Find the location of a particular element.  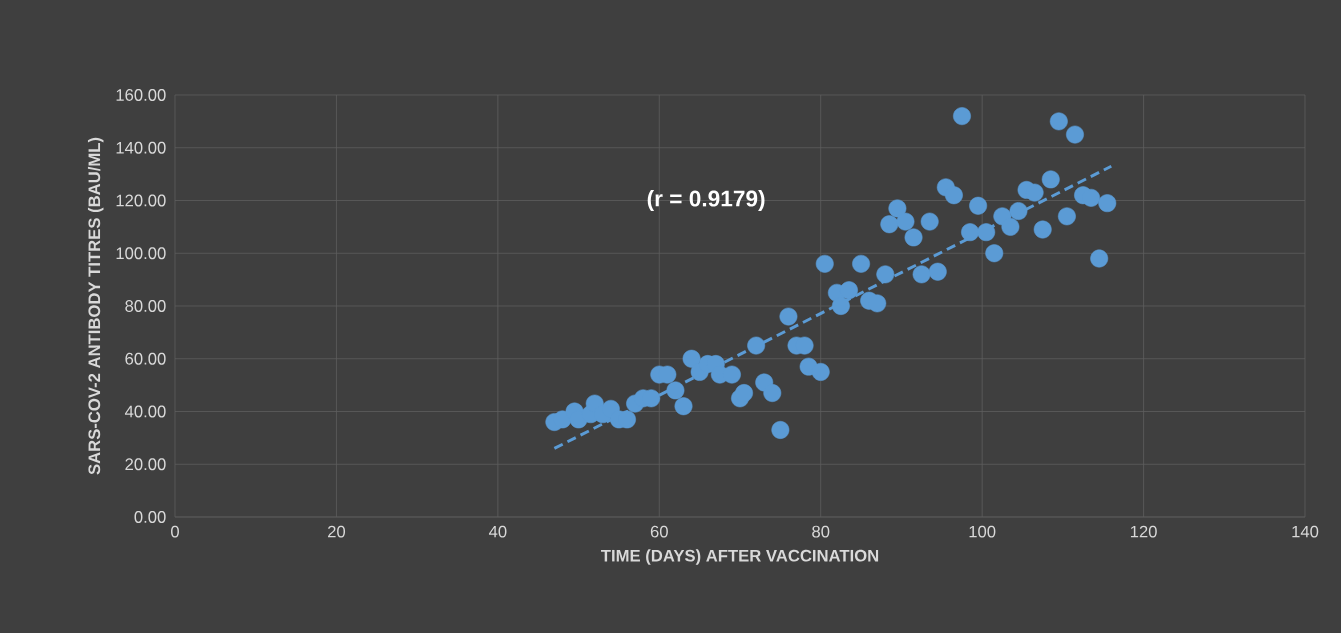

y-tick-label: 140.00 is located at coordinates (141, 147).